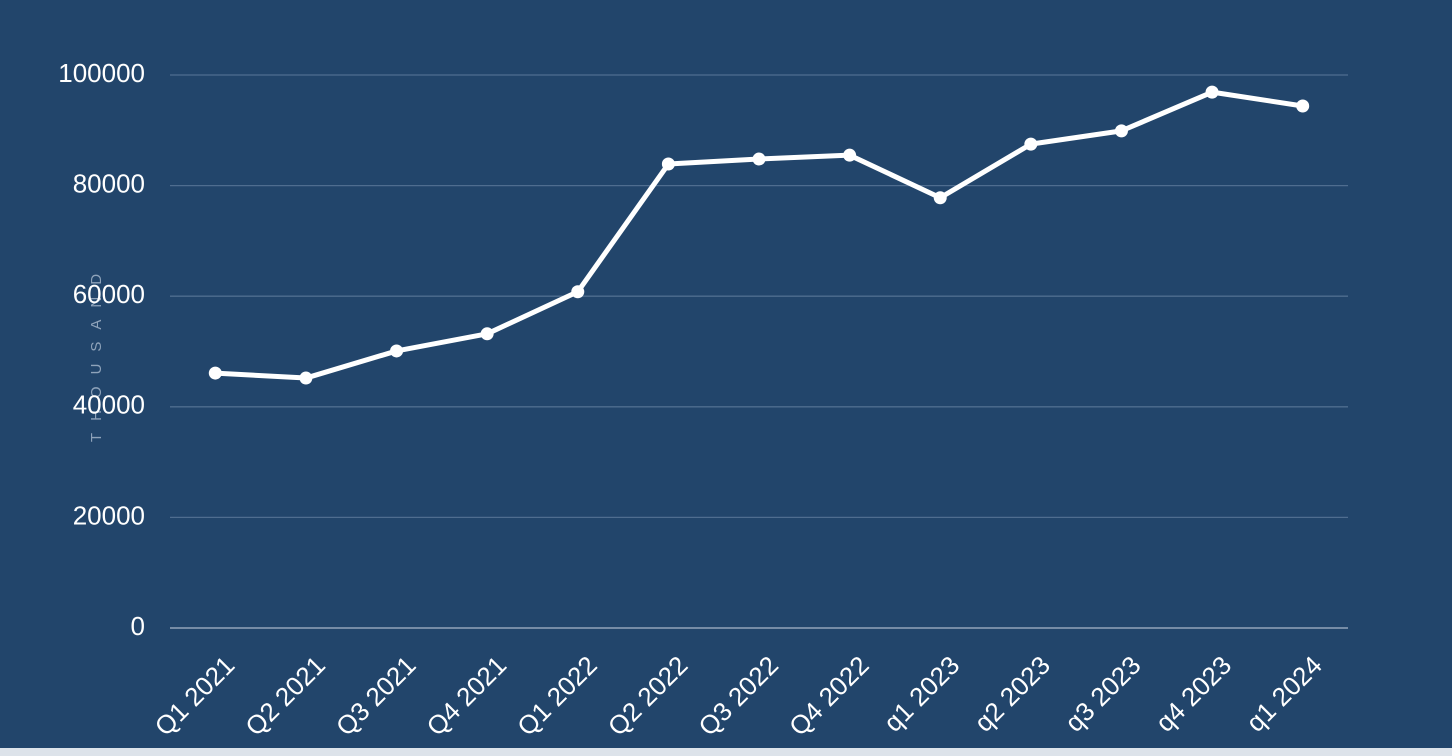  Describe the element at coordinates (109, 294) in the screenshot. I see `y-tick-label: 60000` at that location.